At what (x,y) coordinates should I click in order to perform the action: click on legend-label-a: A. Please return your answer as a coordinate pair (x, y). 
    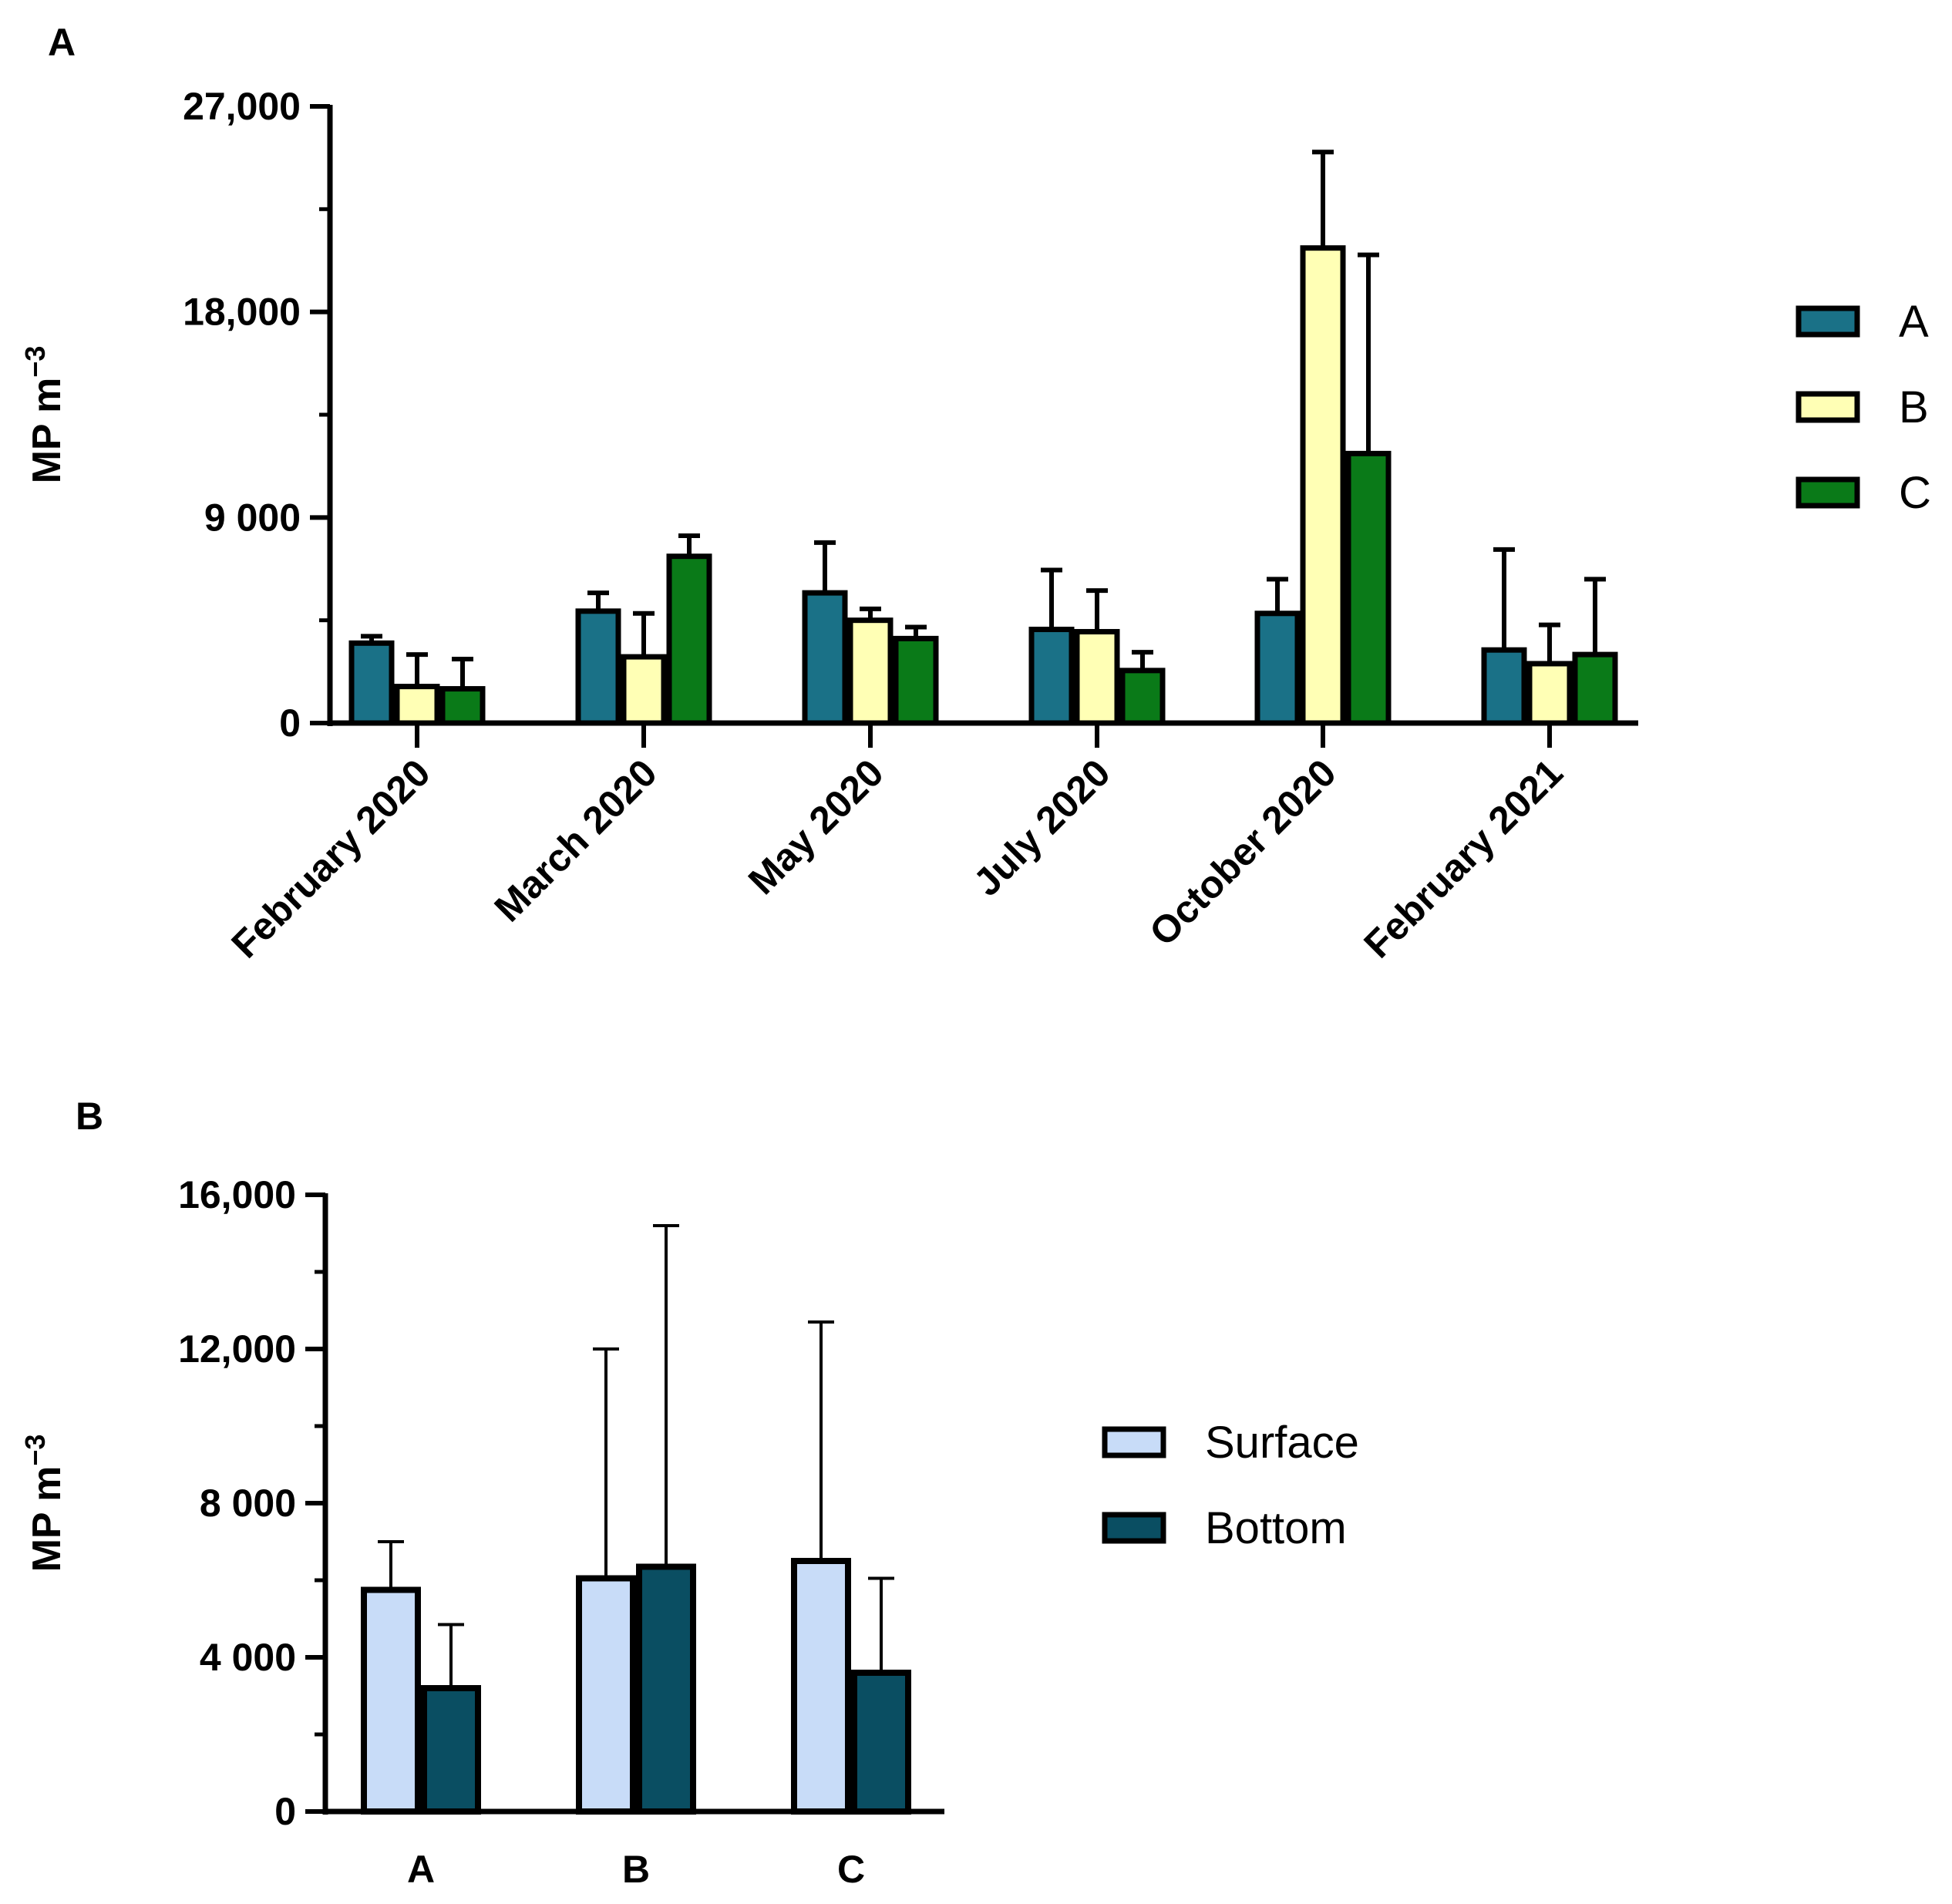
    Looking at the image, I should click on (1914, 322).